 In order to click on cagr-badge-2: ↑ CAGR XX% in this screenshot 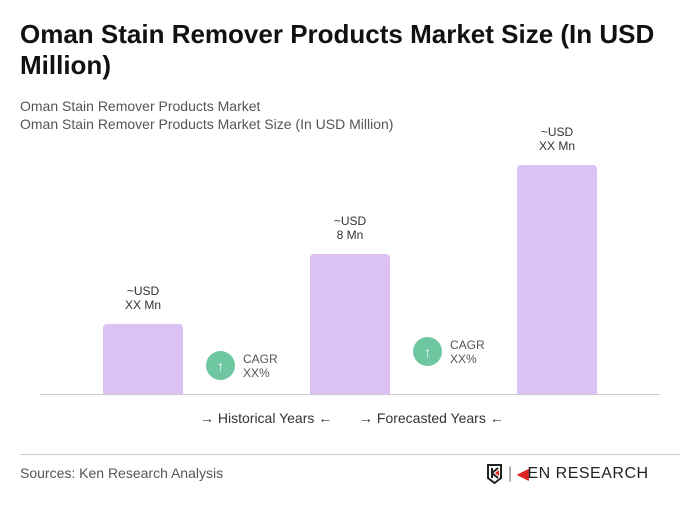, I will do `click(449, 351)`.